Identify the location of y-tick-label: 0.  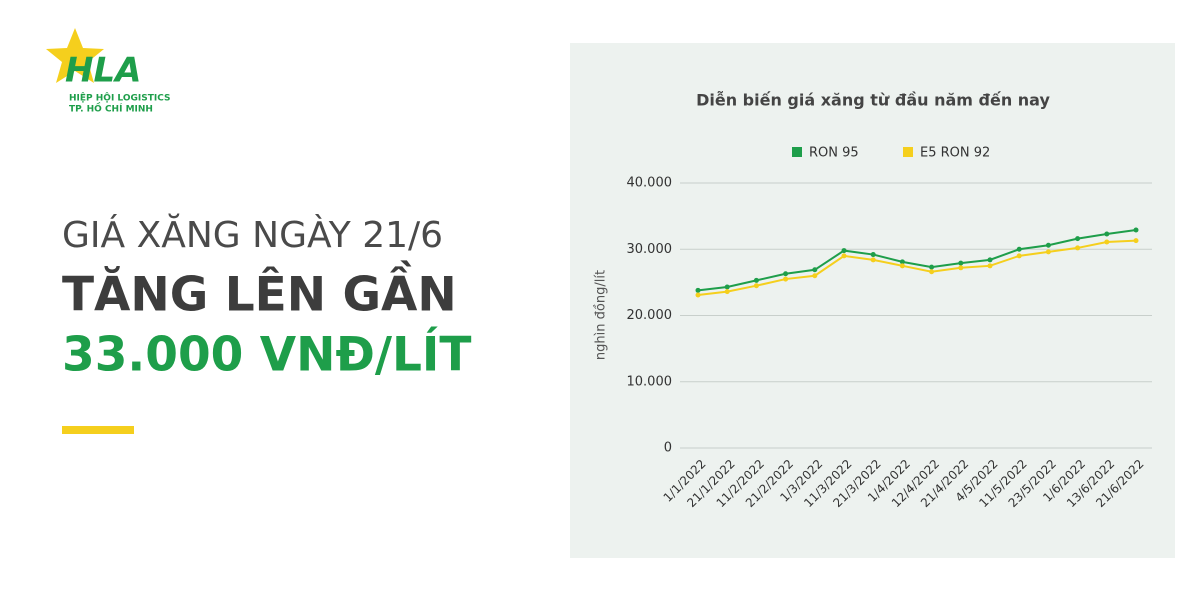
(668, 448).